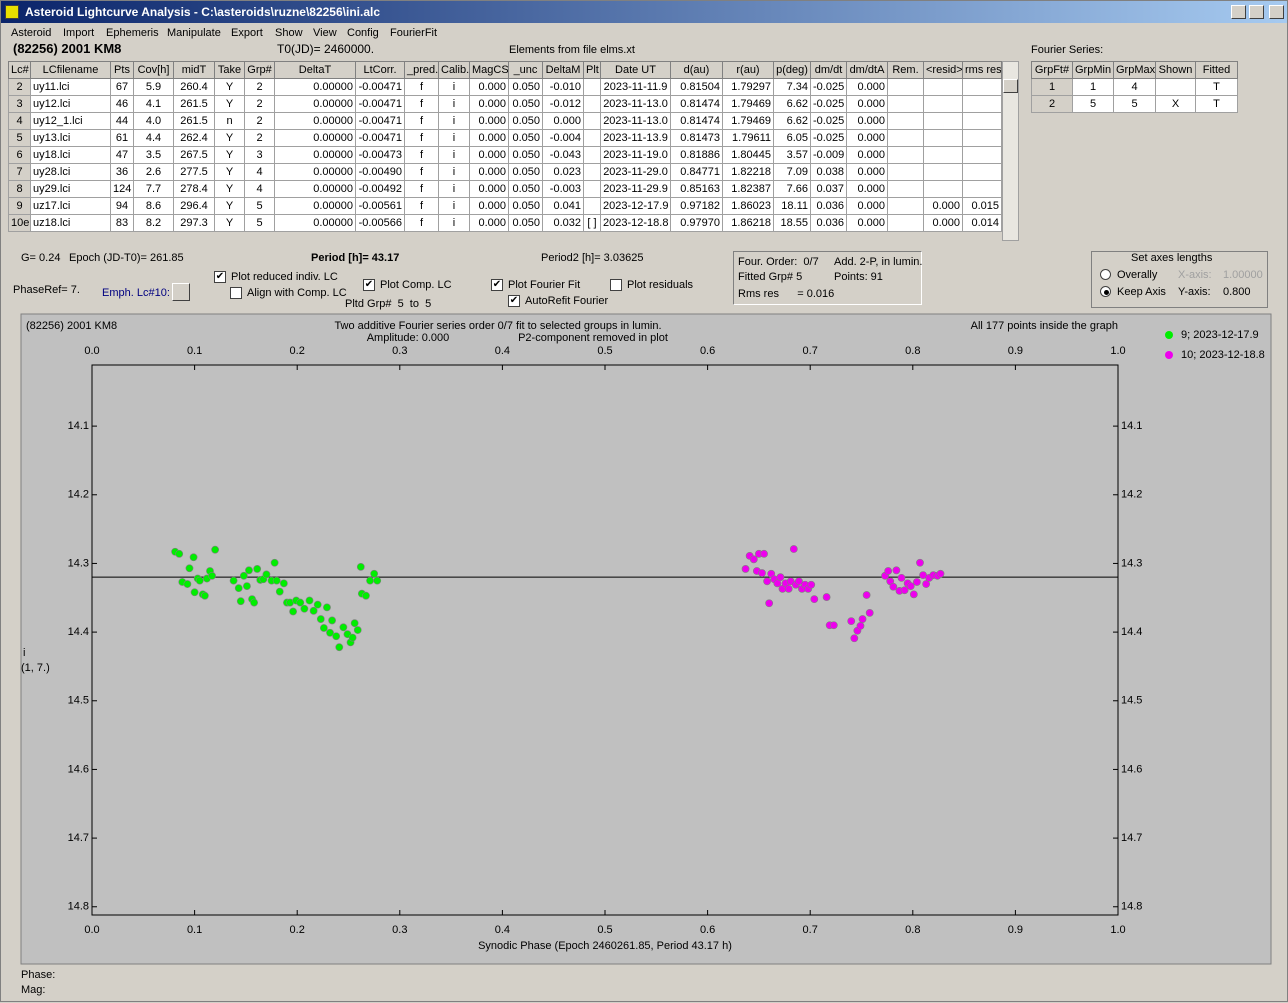 This screenshot has width=1288, height=1003. Describe the element at coordinates (748, 104) in the screenshot. I see `cell: 1.79469` at that location.